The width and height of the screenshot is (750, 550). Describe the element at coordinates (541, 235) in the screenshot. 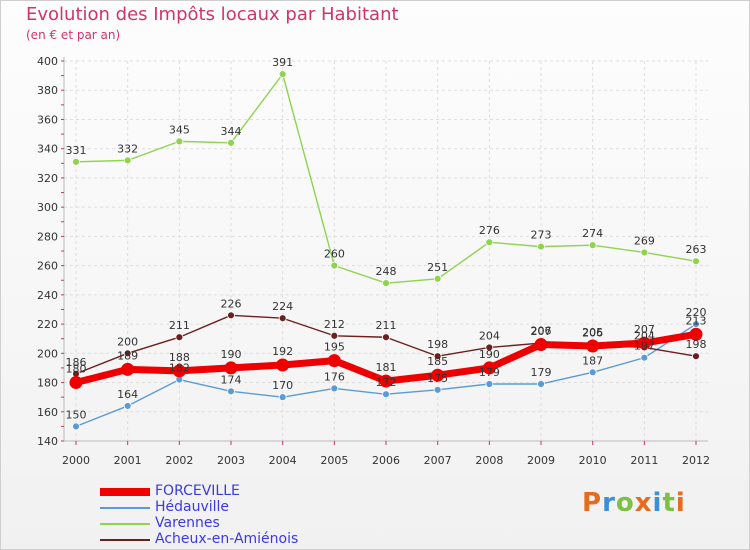

I see `data-label-varennes: 273` at that location.